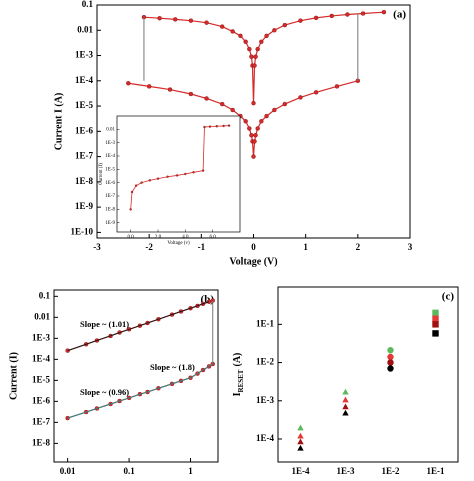  I want to click on x-tick-label: 1E-3, so click(346, 471).